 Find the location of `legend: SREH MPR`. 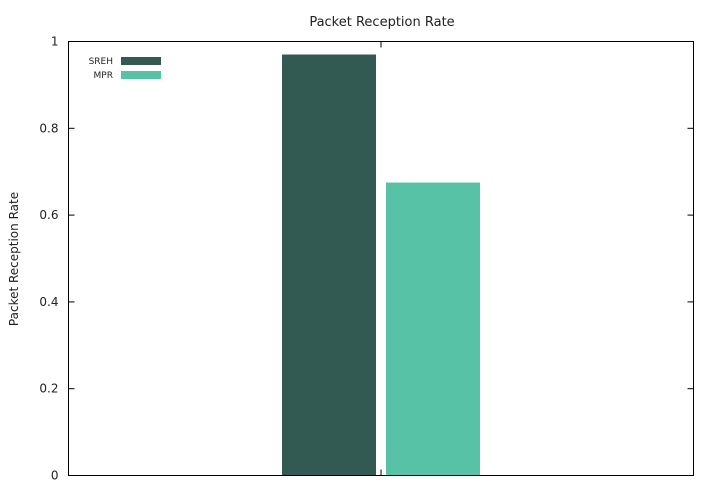

legend: SREH MPR is located at coordinates (125, 69).